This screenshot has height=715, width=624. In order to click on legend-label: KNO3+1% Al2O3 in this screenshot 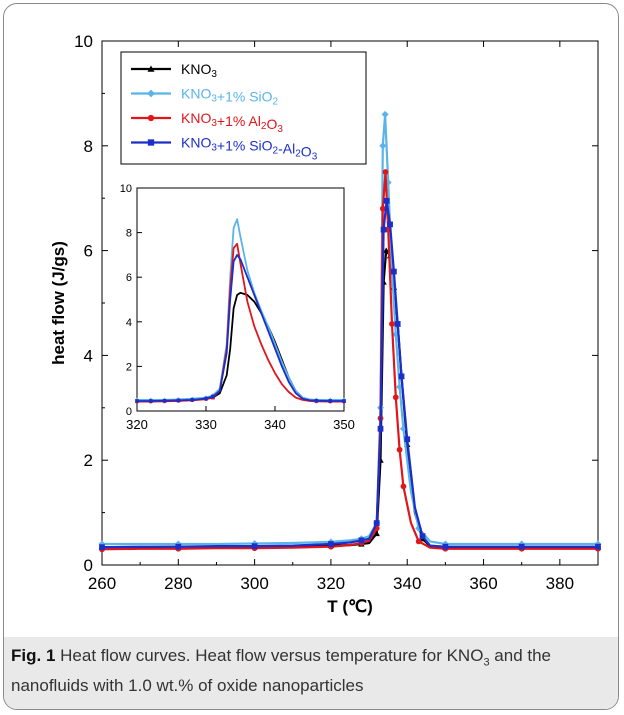, I will do `click(232, 122)`.